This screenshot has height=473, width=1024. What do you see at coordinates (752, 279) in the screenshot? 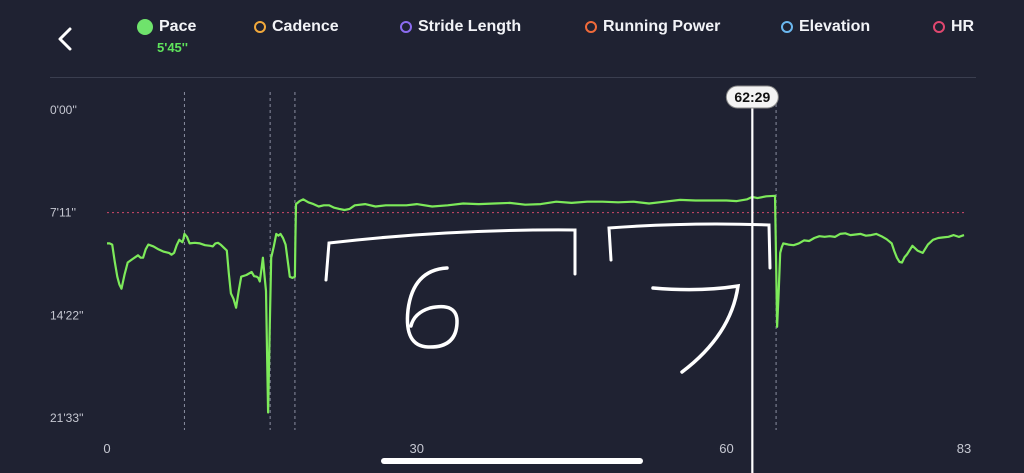
I see `cursor: 62:29` at bounding box center [752, 279].